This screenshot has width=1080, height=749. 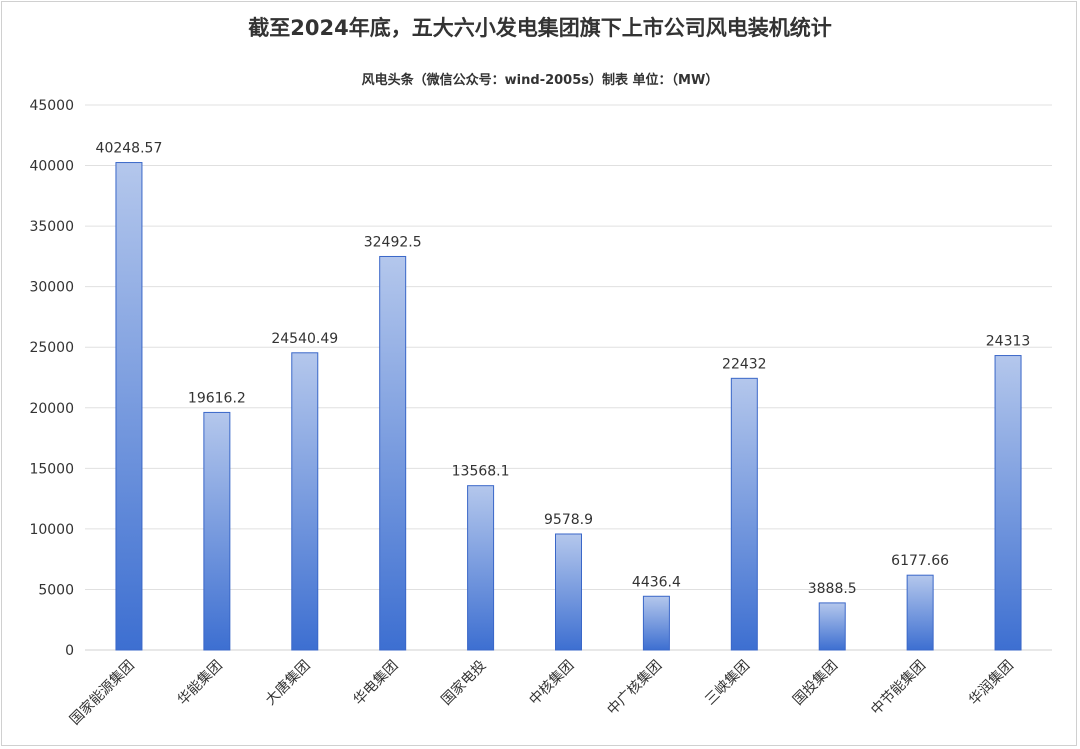 What do you see at coordinates (376, 683) in the screenshot?
I see `x-tick-label: 华电集团` at bounding box center [376, 683].